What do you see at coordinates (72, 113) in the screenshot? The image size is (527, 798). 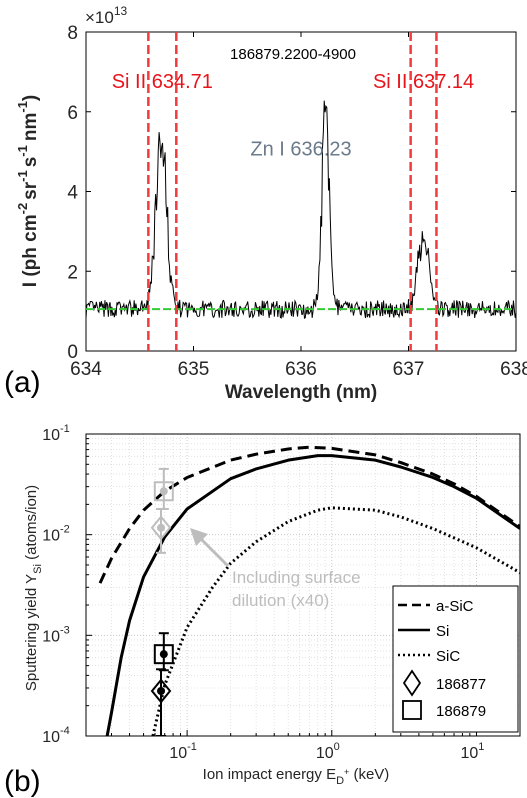 I see `y-tick-label: 6` at bounding box center [72, 113].